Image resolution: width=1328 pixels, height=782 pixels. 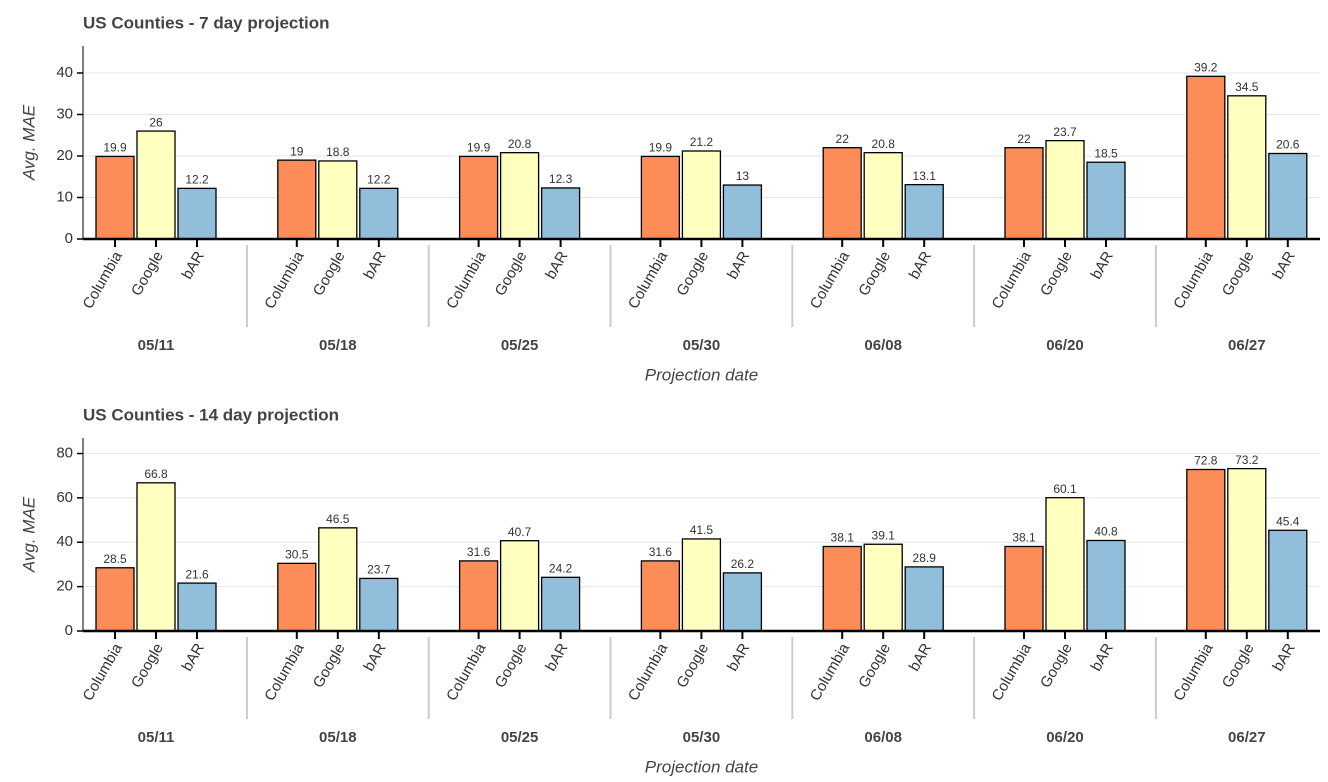 What do you see at coordinates (561, 179) in the screenshot?
I see `value-label: 12.3` at bounding box center [561, 179].